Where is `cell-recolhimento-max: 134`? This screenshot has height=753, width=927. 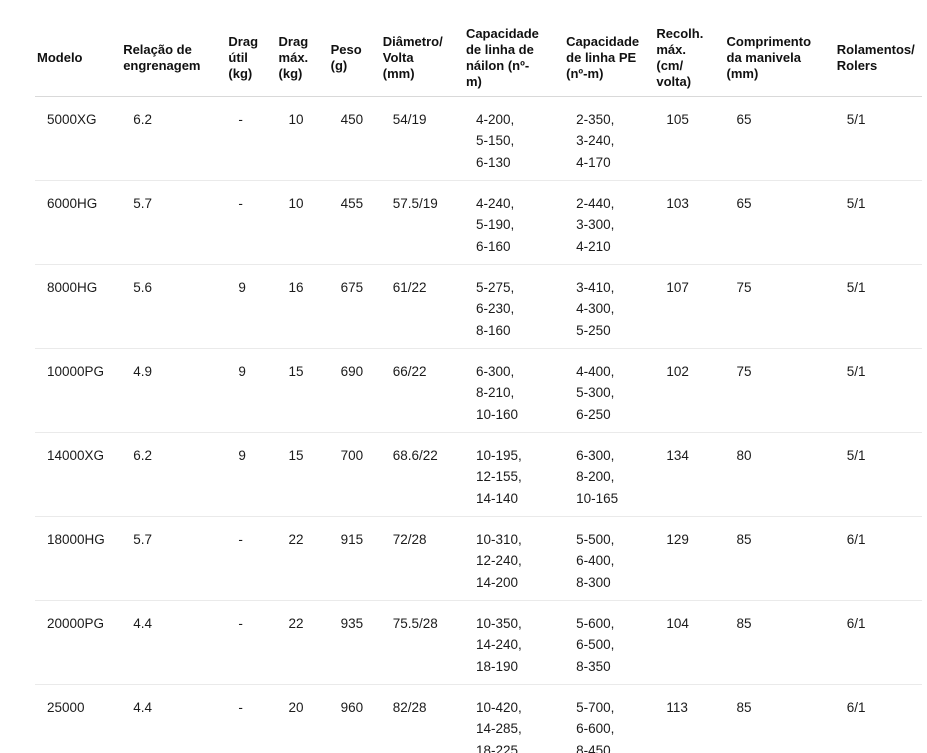 cell-recolhimento-max: 134 is located at coordinates (689, 474).